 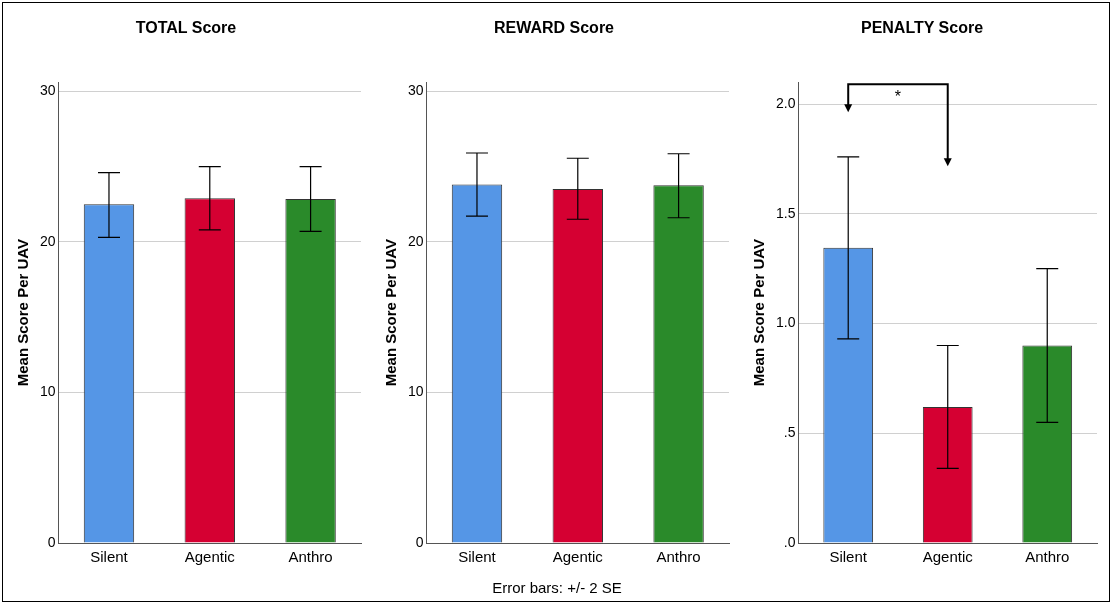 I want to click on y-tick-label: 1.0, so click(x=785, y=322).